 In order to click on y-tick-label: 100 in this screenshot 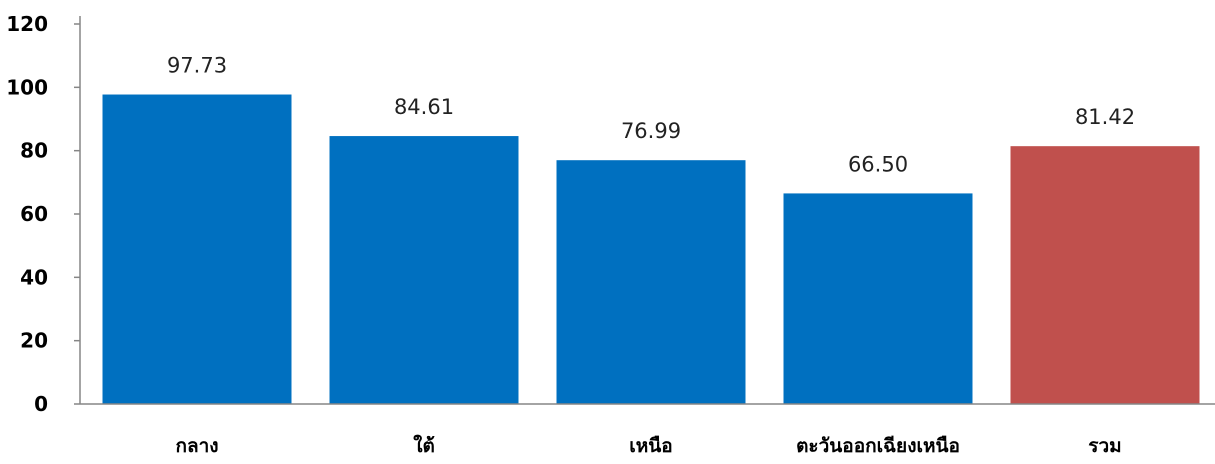, I will do `click(27, 87)`.